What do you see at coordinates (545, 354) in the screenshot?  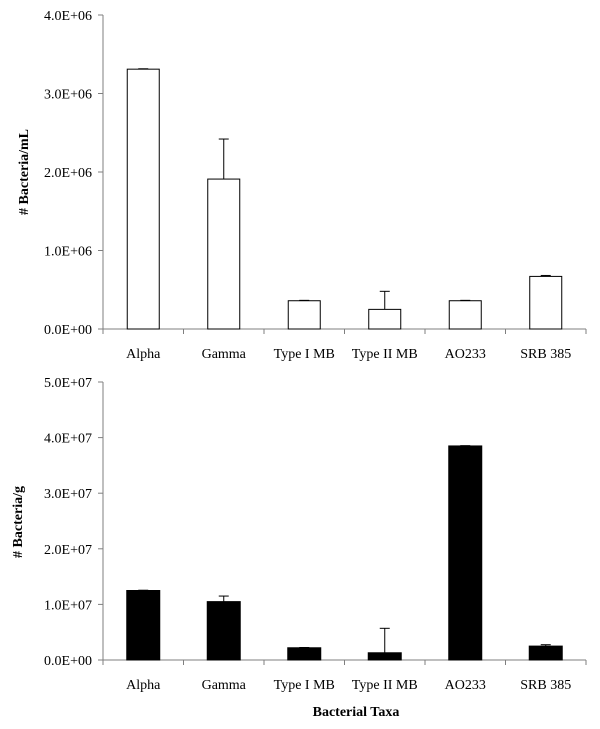 I see `chart-top-category-label: SRB 385` at bounding box center [545, 354].